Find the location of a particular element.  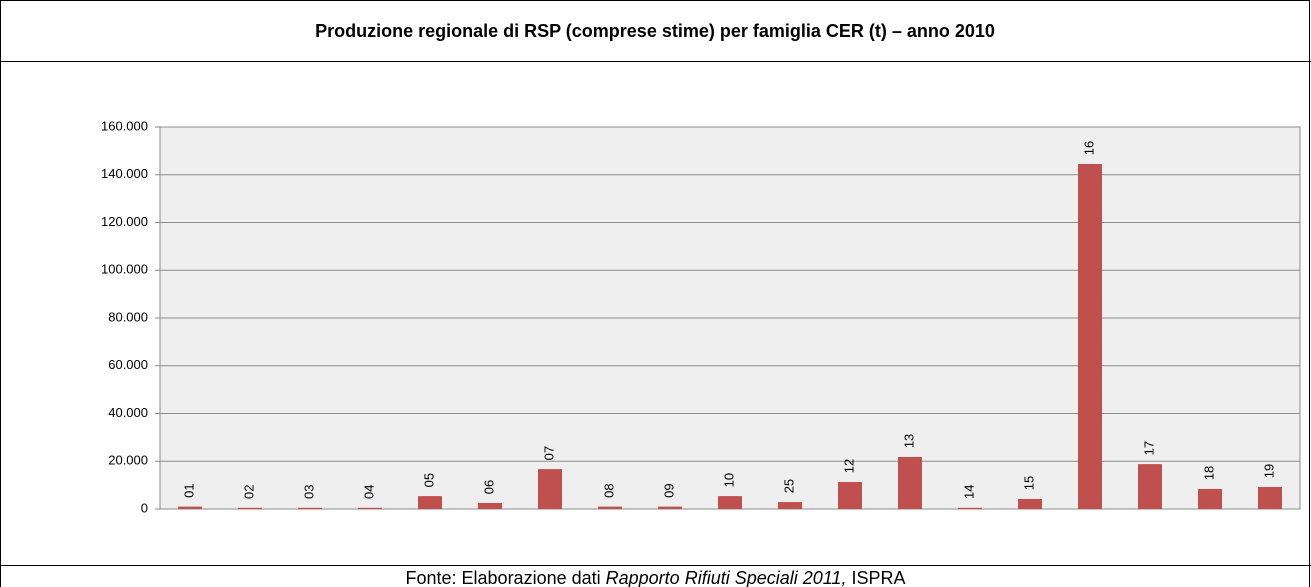

bar-category-label: 17 is located at coordinates (1148, 448).